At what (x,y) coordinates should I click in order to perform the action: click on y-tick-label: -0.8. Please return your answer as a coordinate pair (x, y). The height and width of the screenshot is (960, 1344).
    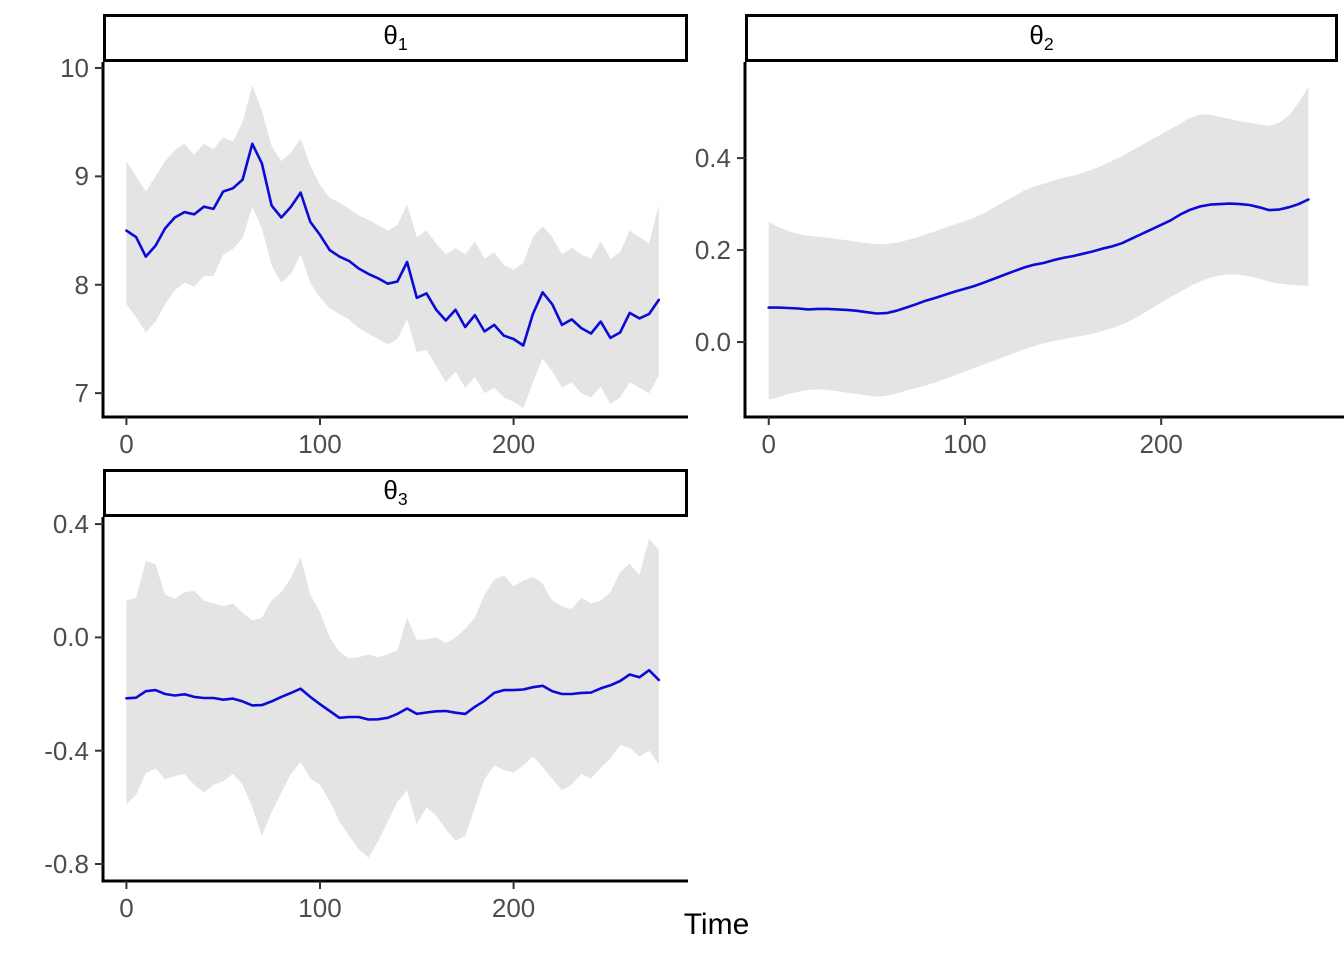
    Looking at the image, I should click on (66, 864).